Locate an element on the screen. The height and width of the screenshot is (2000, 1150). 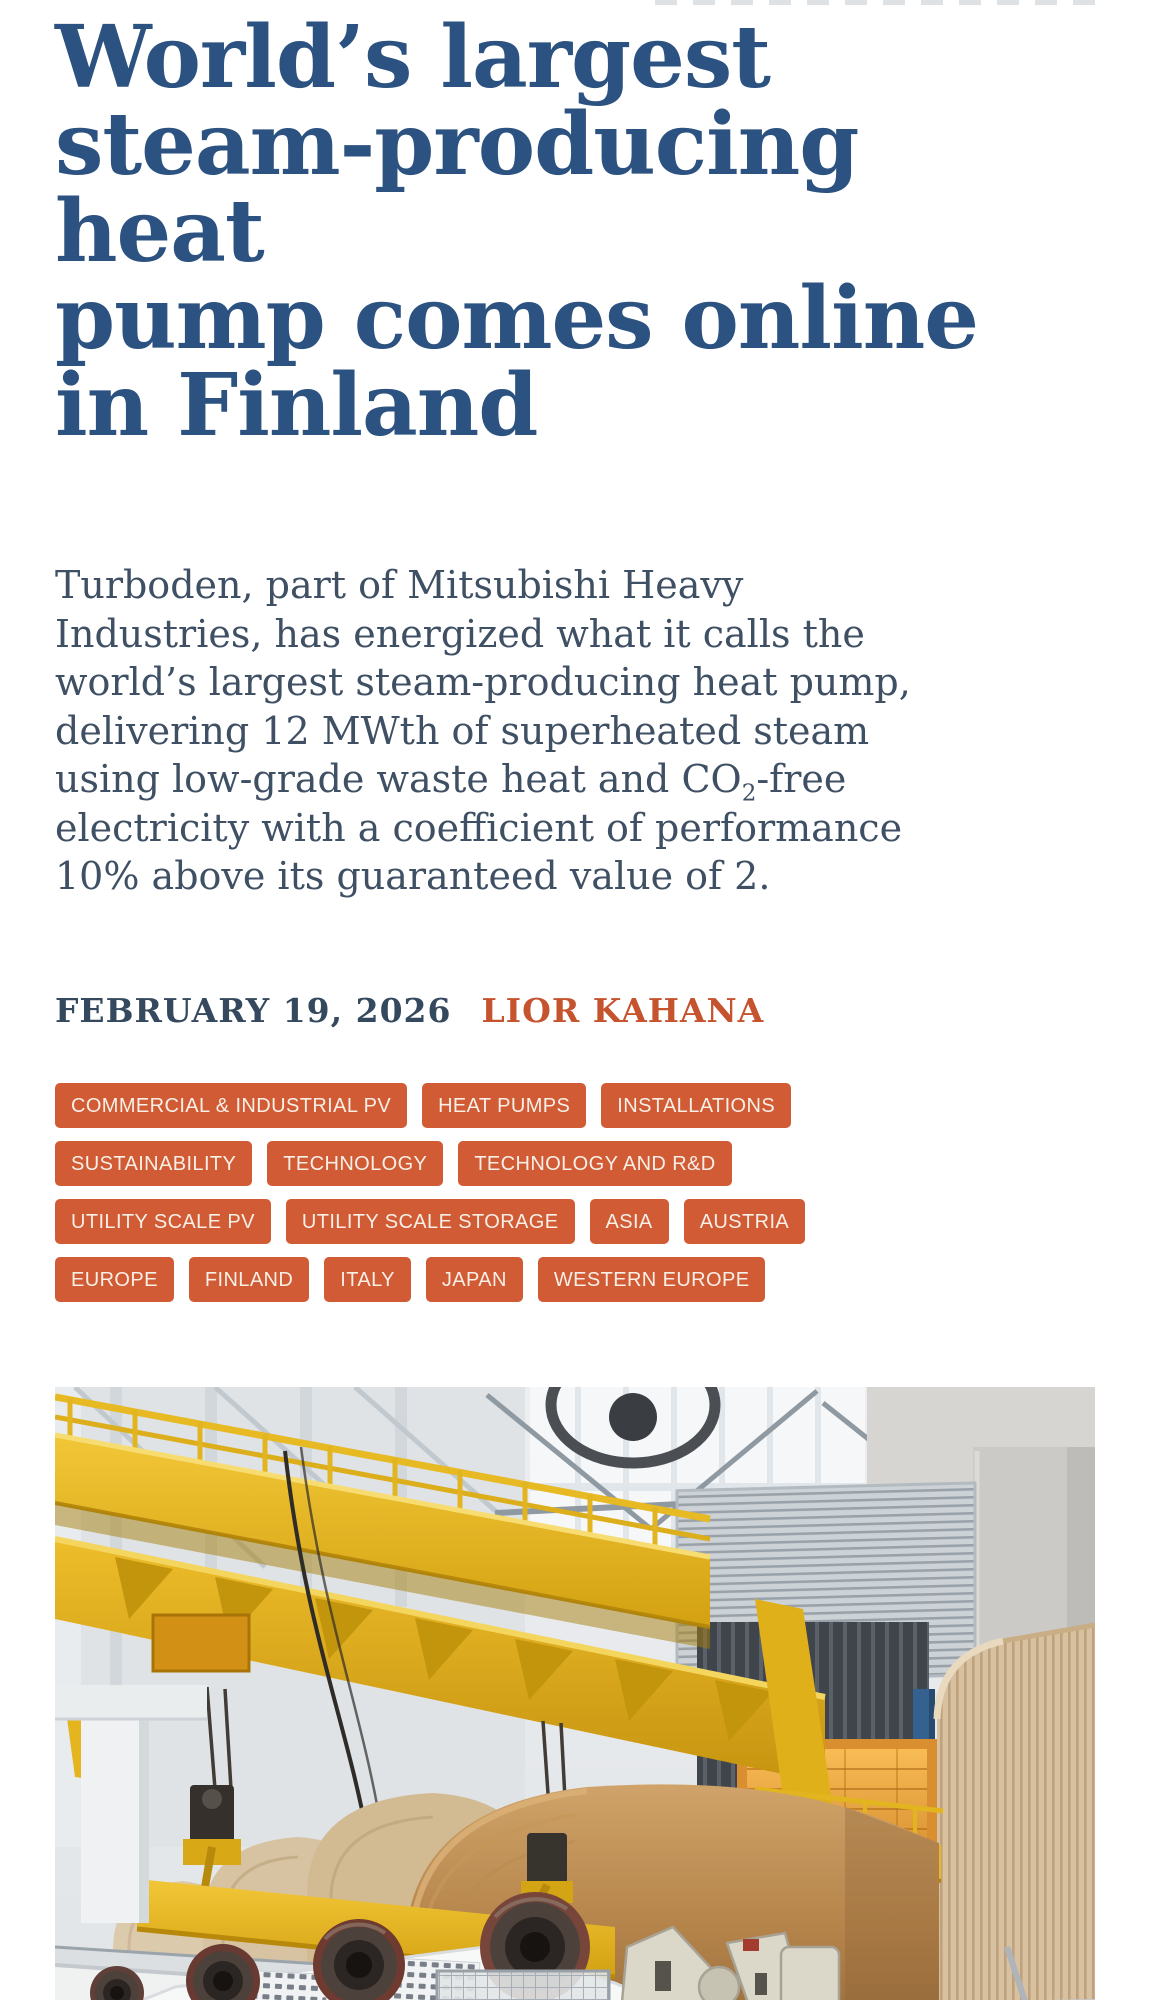
tag-button: FINLAND is located at coordinates (249, 1279).